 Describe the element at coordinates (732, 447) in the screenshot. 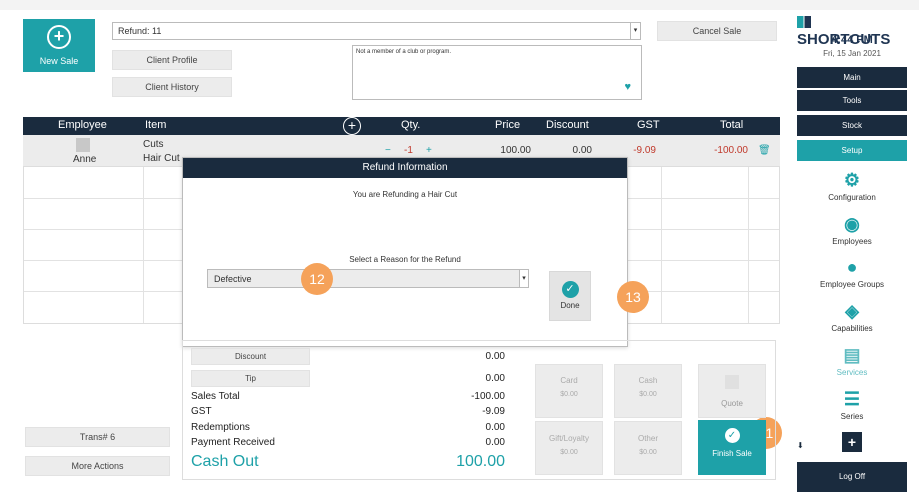

I see `finish-sale-button: ✓ Finish Sale` at that location.